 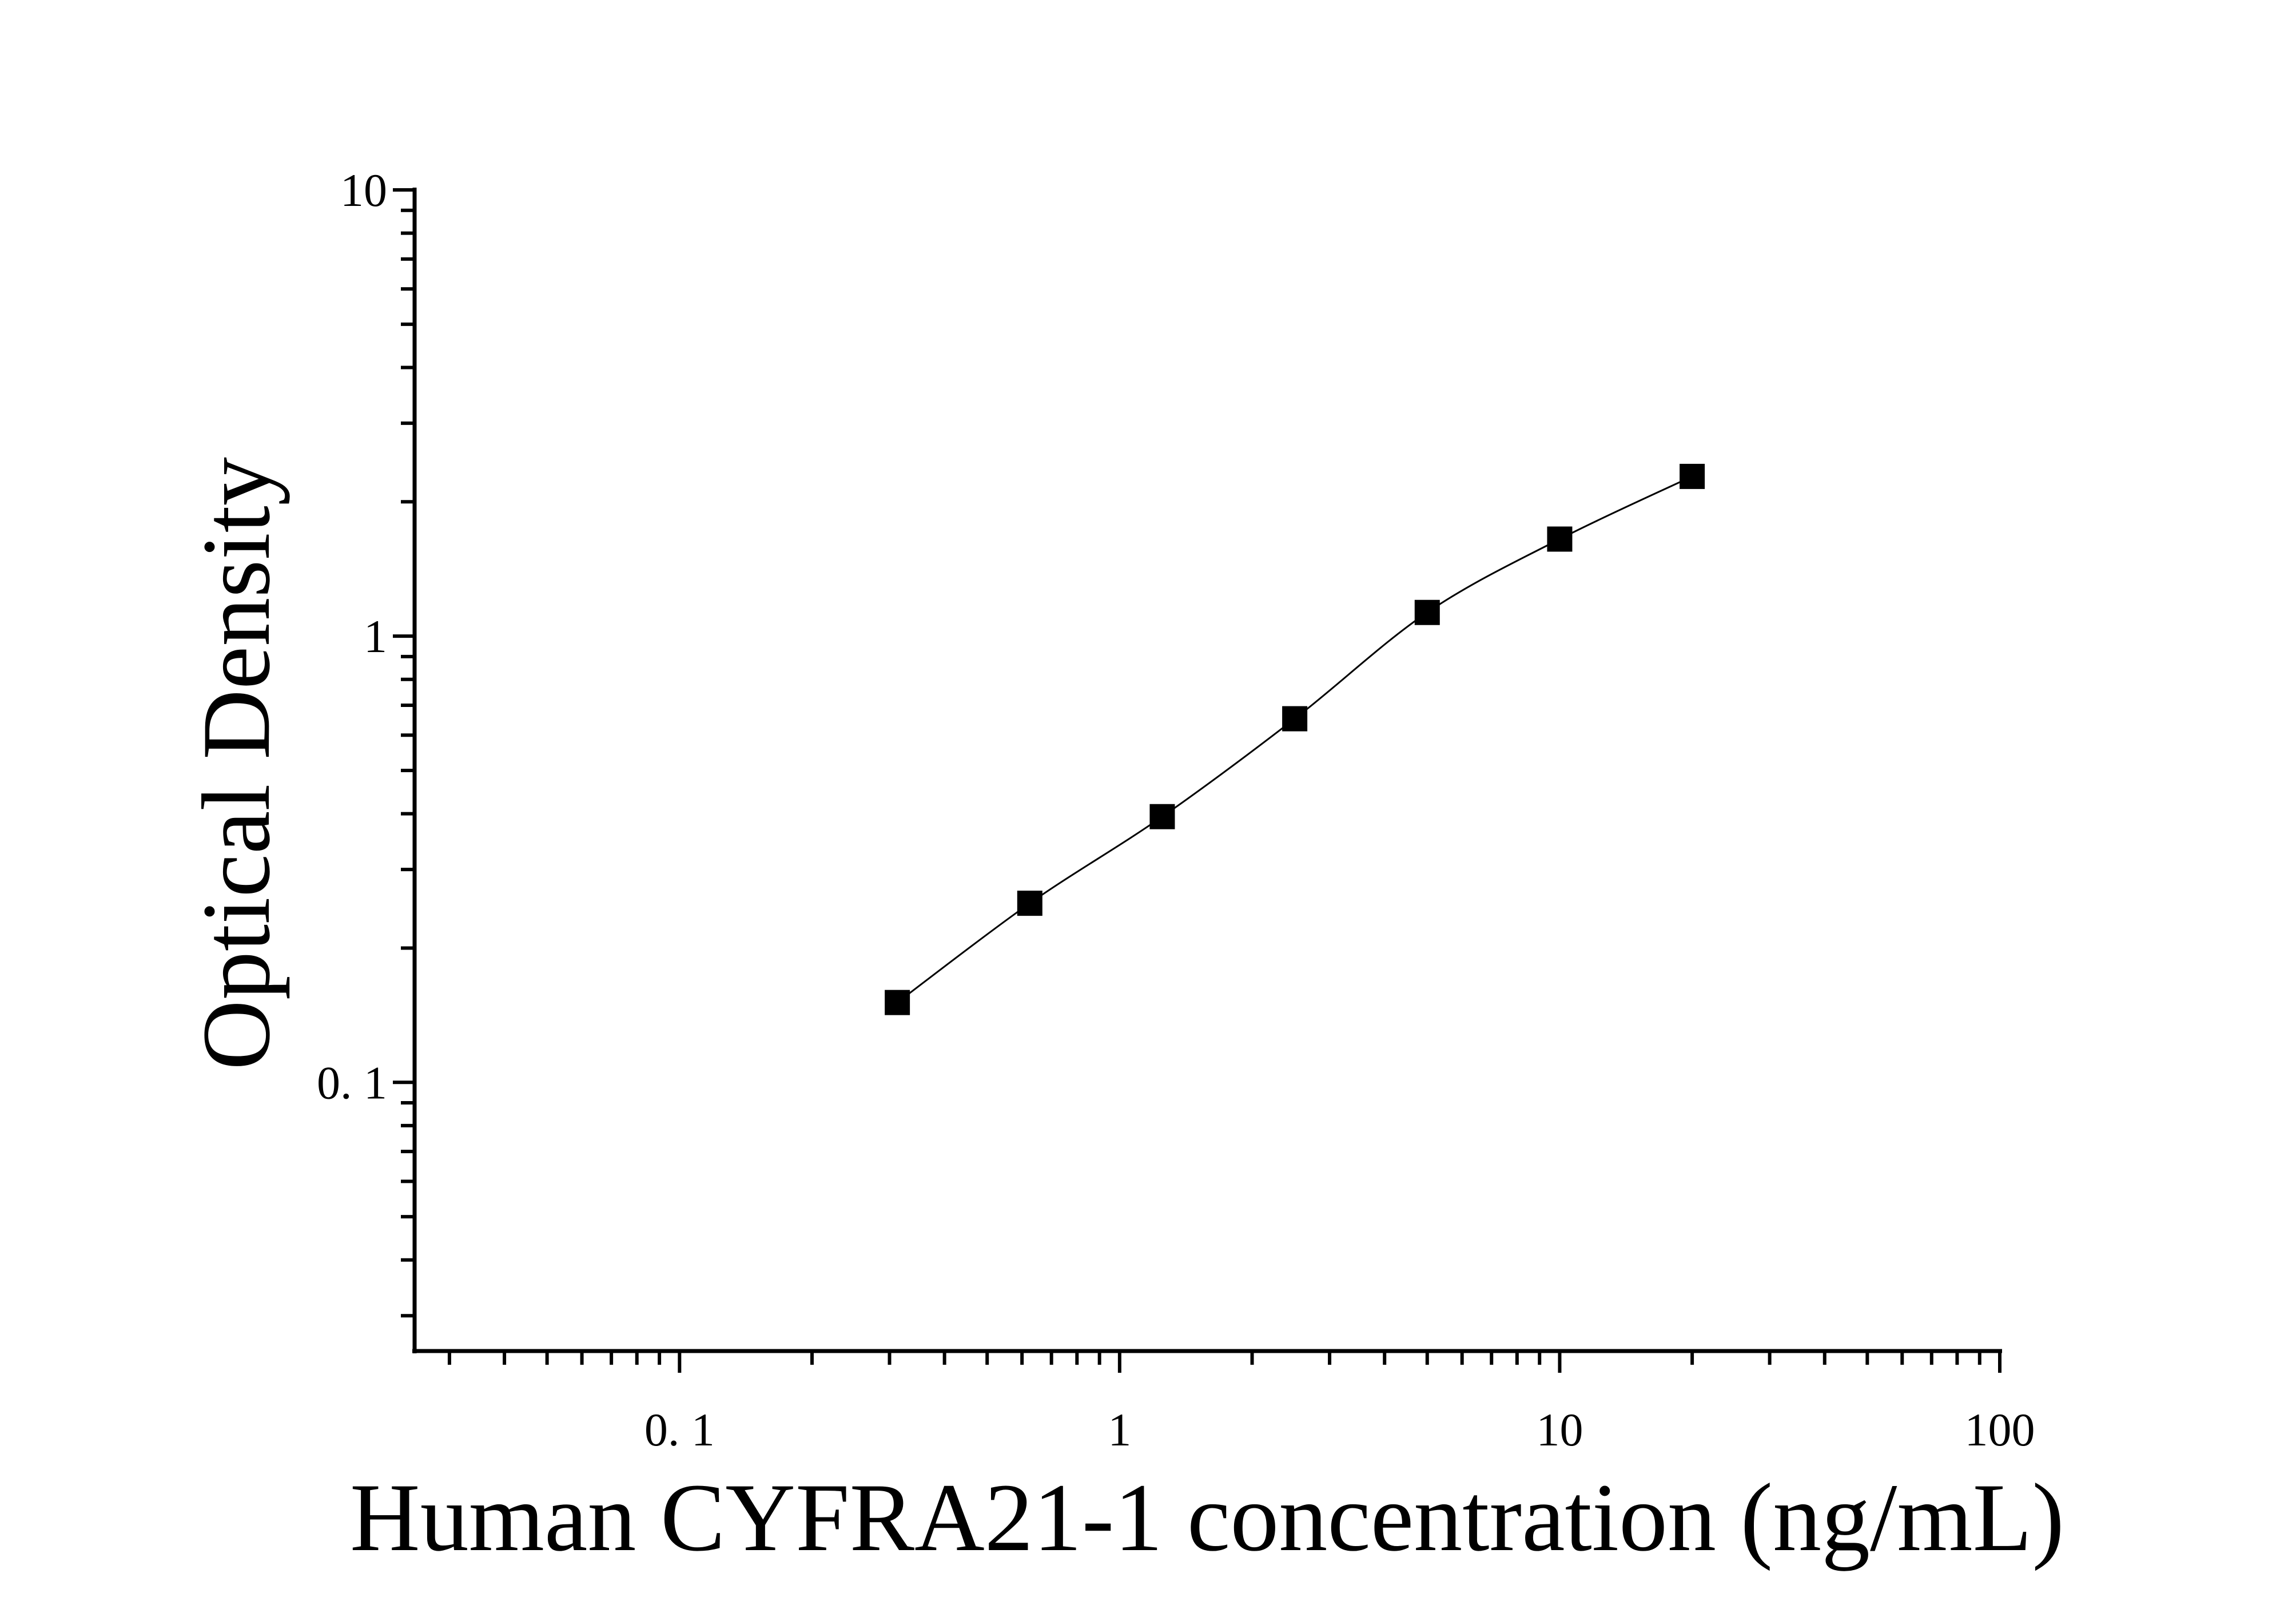 I want to click on y-tick-label: 0. 1, so click(x=352, y=1082).